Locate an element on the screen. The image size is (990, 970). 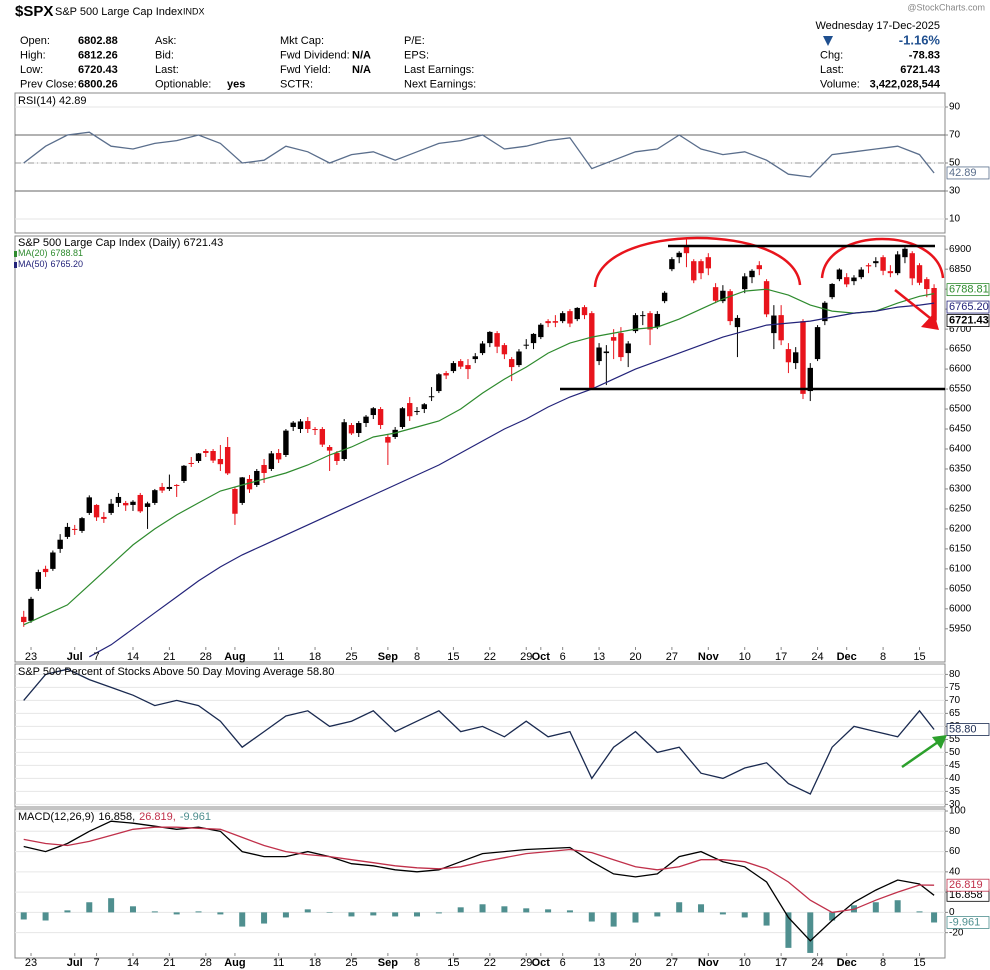
title-value: 16.858, is located at coordinates (116, 817).